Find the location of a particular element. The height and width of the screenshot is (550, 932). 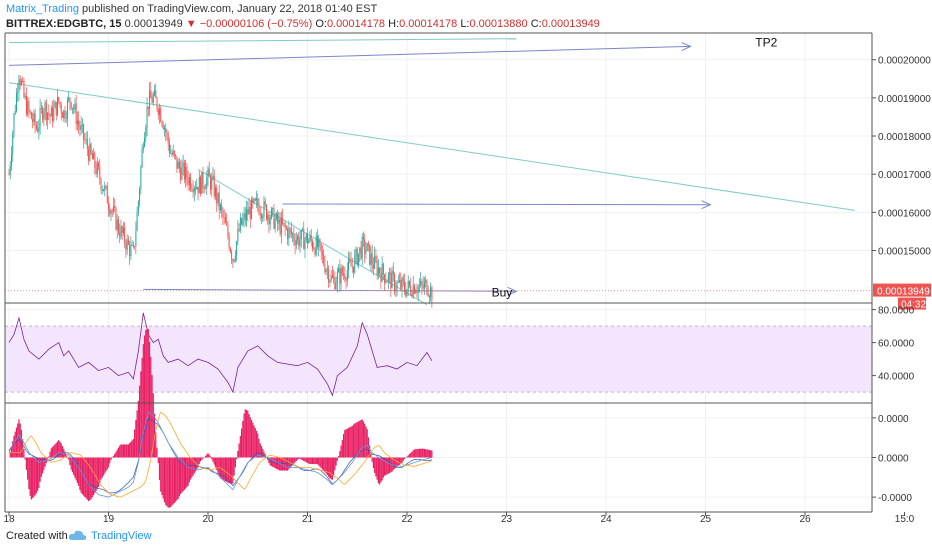

close-value: 0.00013949 is located at coordinates (570, 24).